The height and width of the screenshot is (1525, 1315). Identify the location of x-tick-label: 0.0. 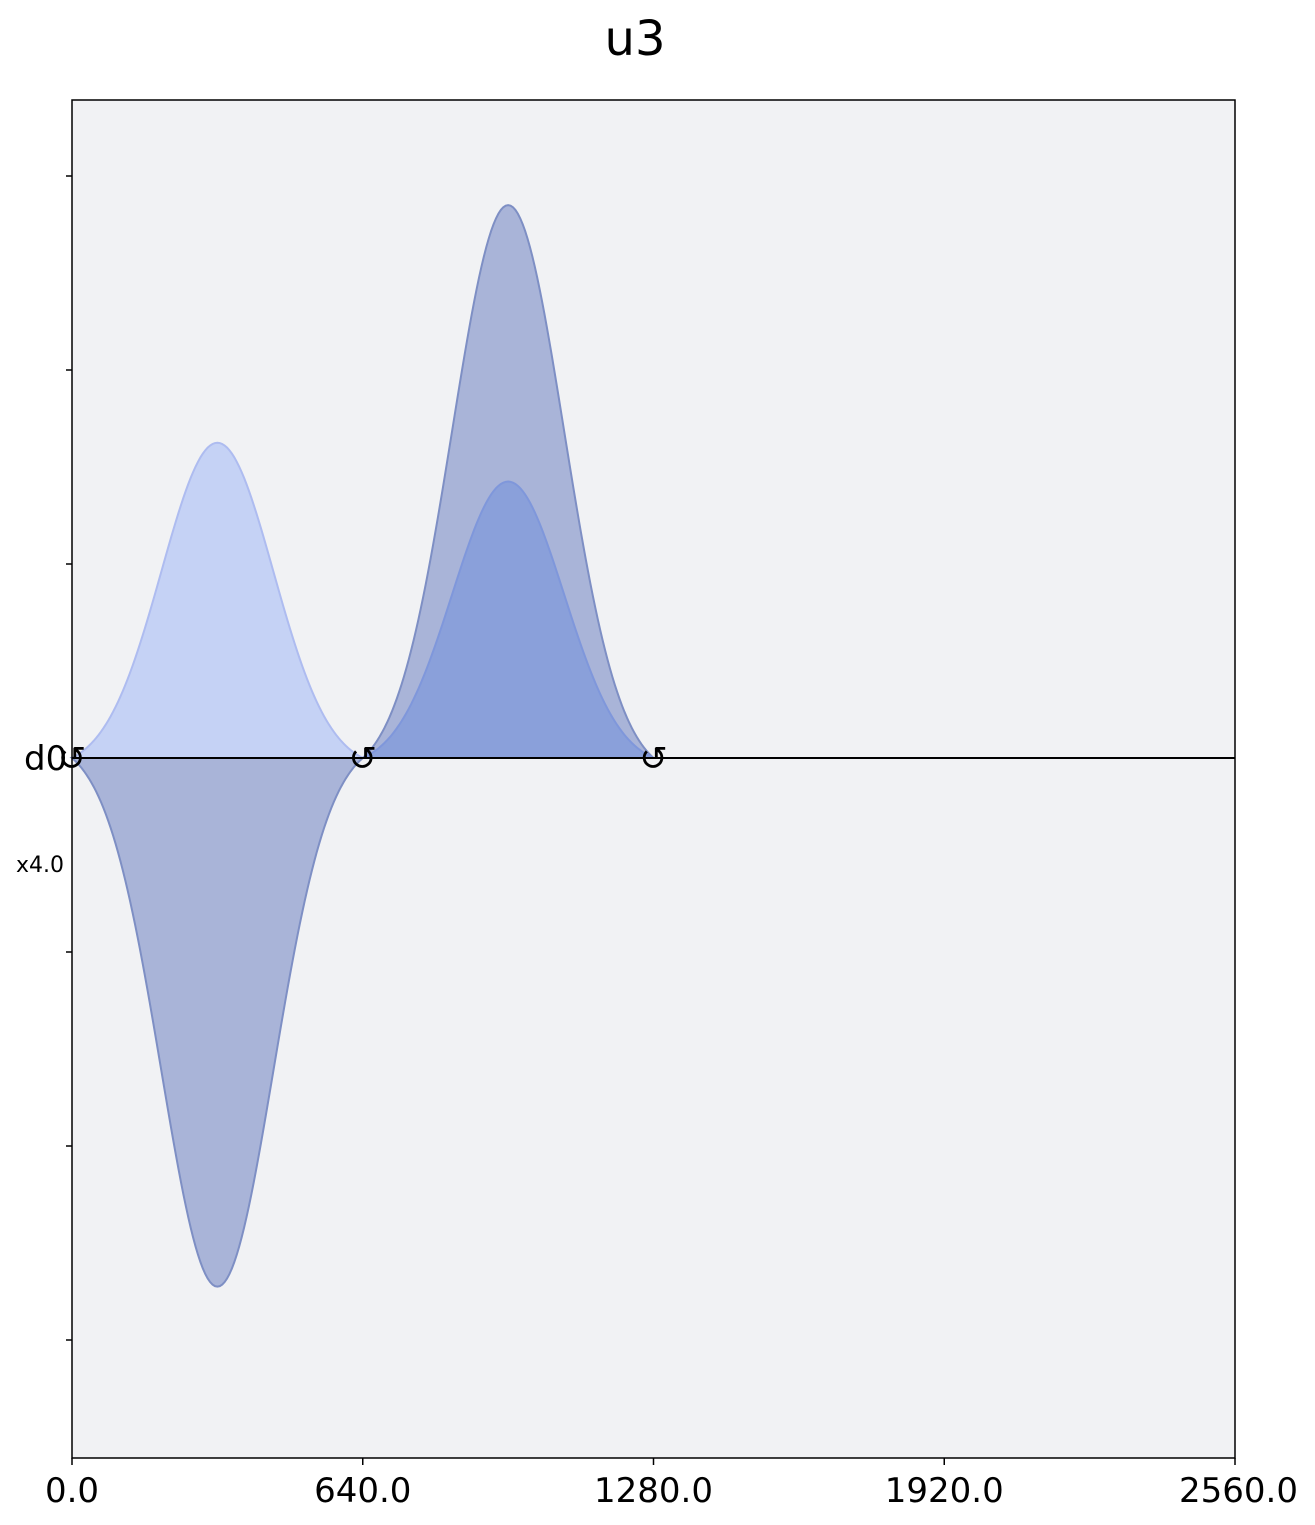
(72, 1491).